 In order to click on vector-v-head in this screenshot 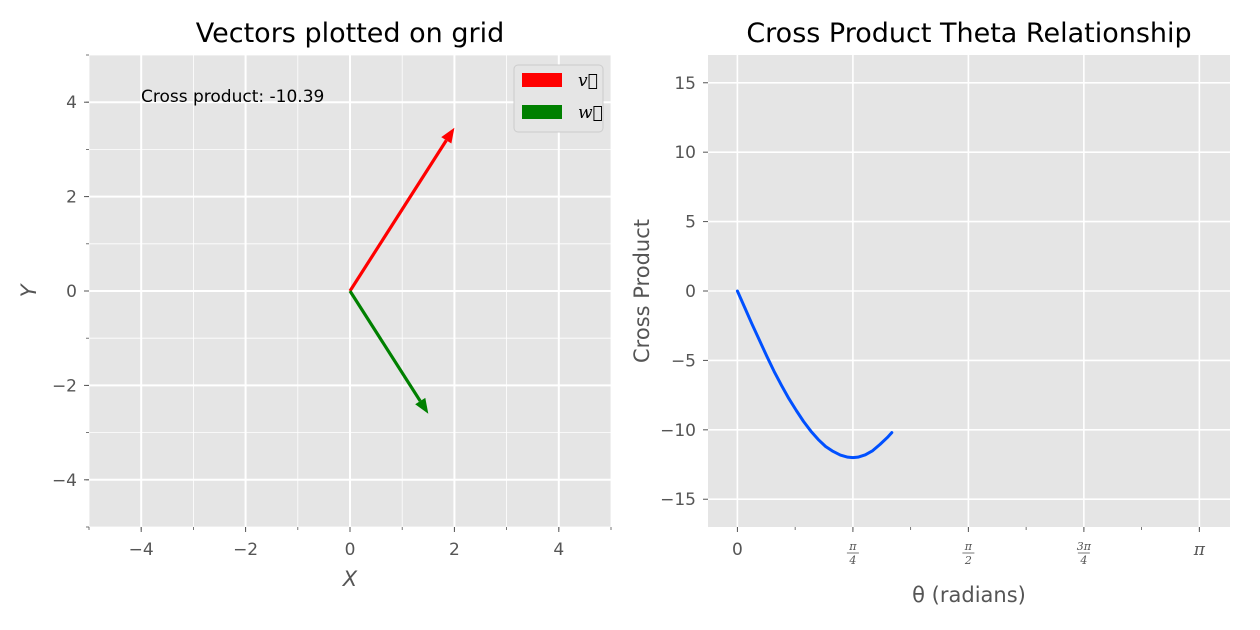, I will do `click(448, 135)`.